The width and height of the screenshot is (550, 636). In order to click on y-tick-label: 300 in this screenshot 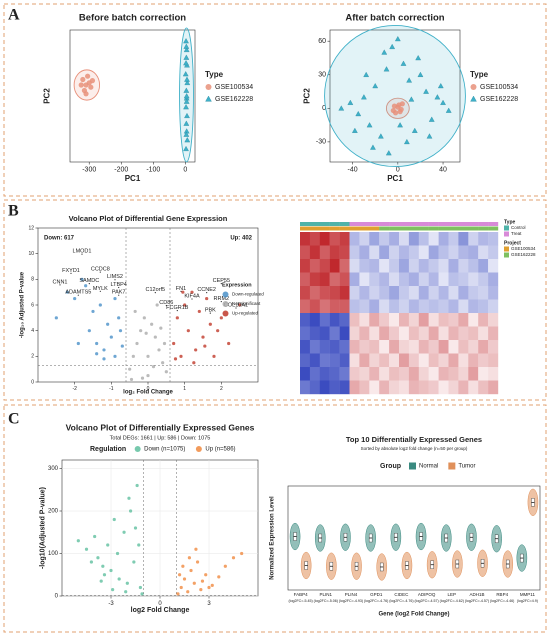, I will do `click(53, 469)`.